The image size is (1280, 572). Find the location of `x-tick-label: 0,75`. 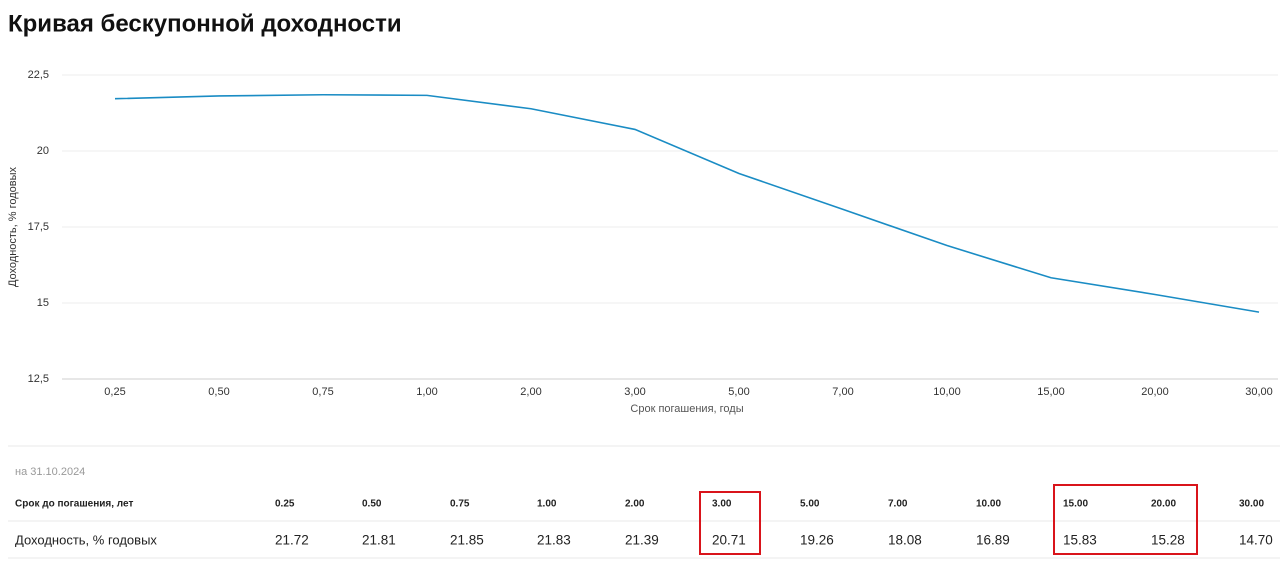

x-tick-label: 0,75 is located at coordinates (322, 392).